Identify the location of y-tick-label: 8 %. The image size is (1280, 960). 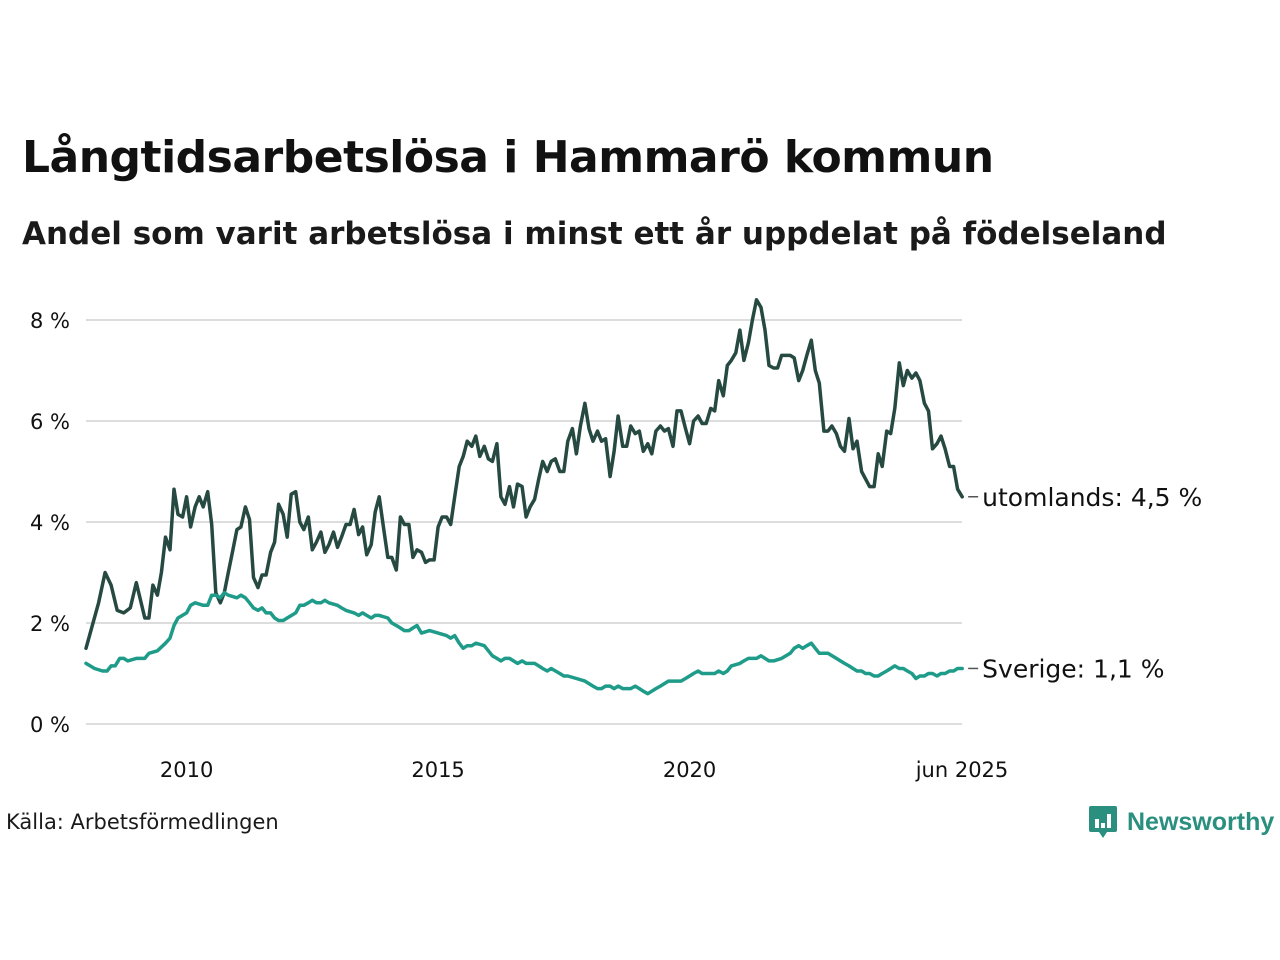
(50, 321).